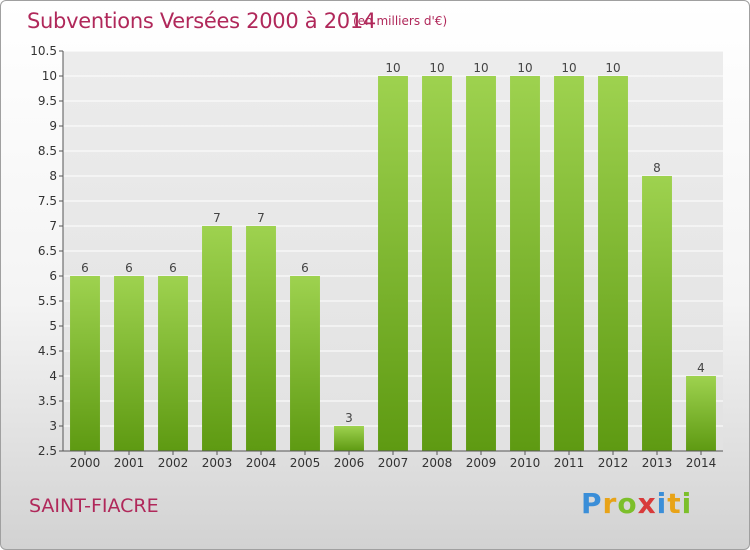 Image resolution: width=750 pixels, height=550 pixels. I want to click on commune-name: SAINT-FIACRE, so click(94, 506).